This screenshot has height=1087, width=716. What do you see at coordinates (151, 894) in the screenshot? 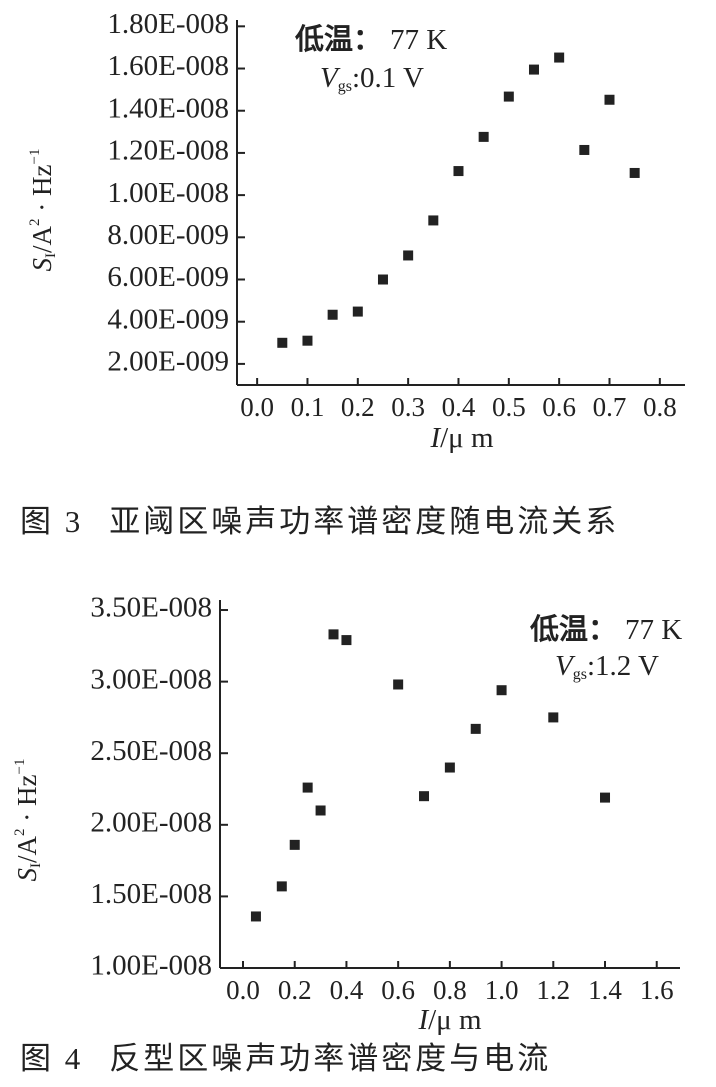
I see `y-tick-label: 1.50E-008` at bounding box center [151, 894].